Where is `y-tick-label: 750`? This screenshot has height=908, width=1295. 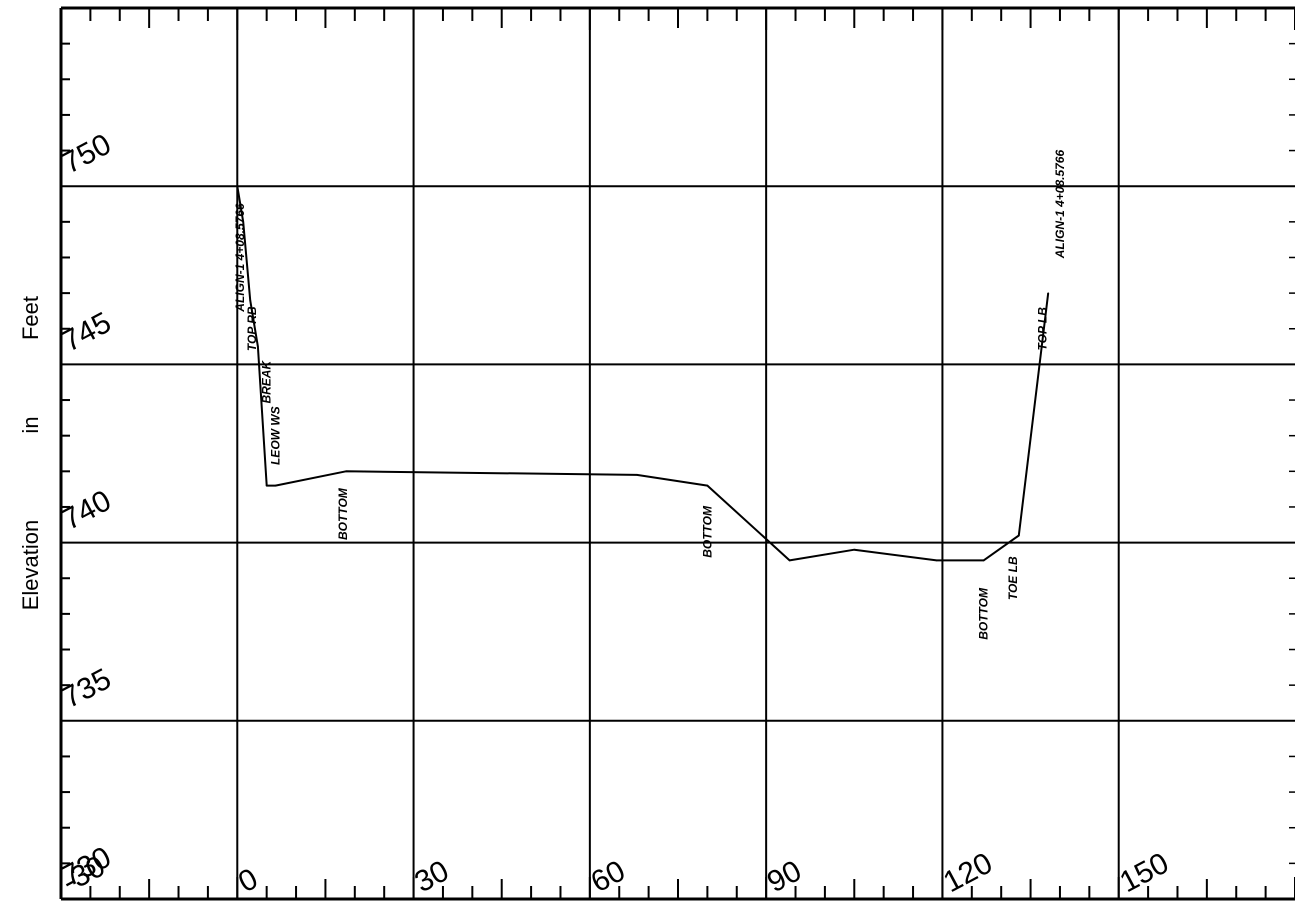 y-tick-label: 750 is located at coordinates (87, 154).